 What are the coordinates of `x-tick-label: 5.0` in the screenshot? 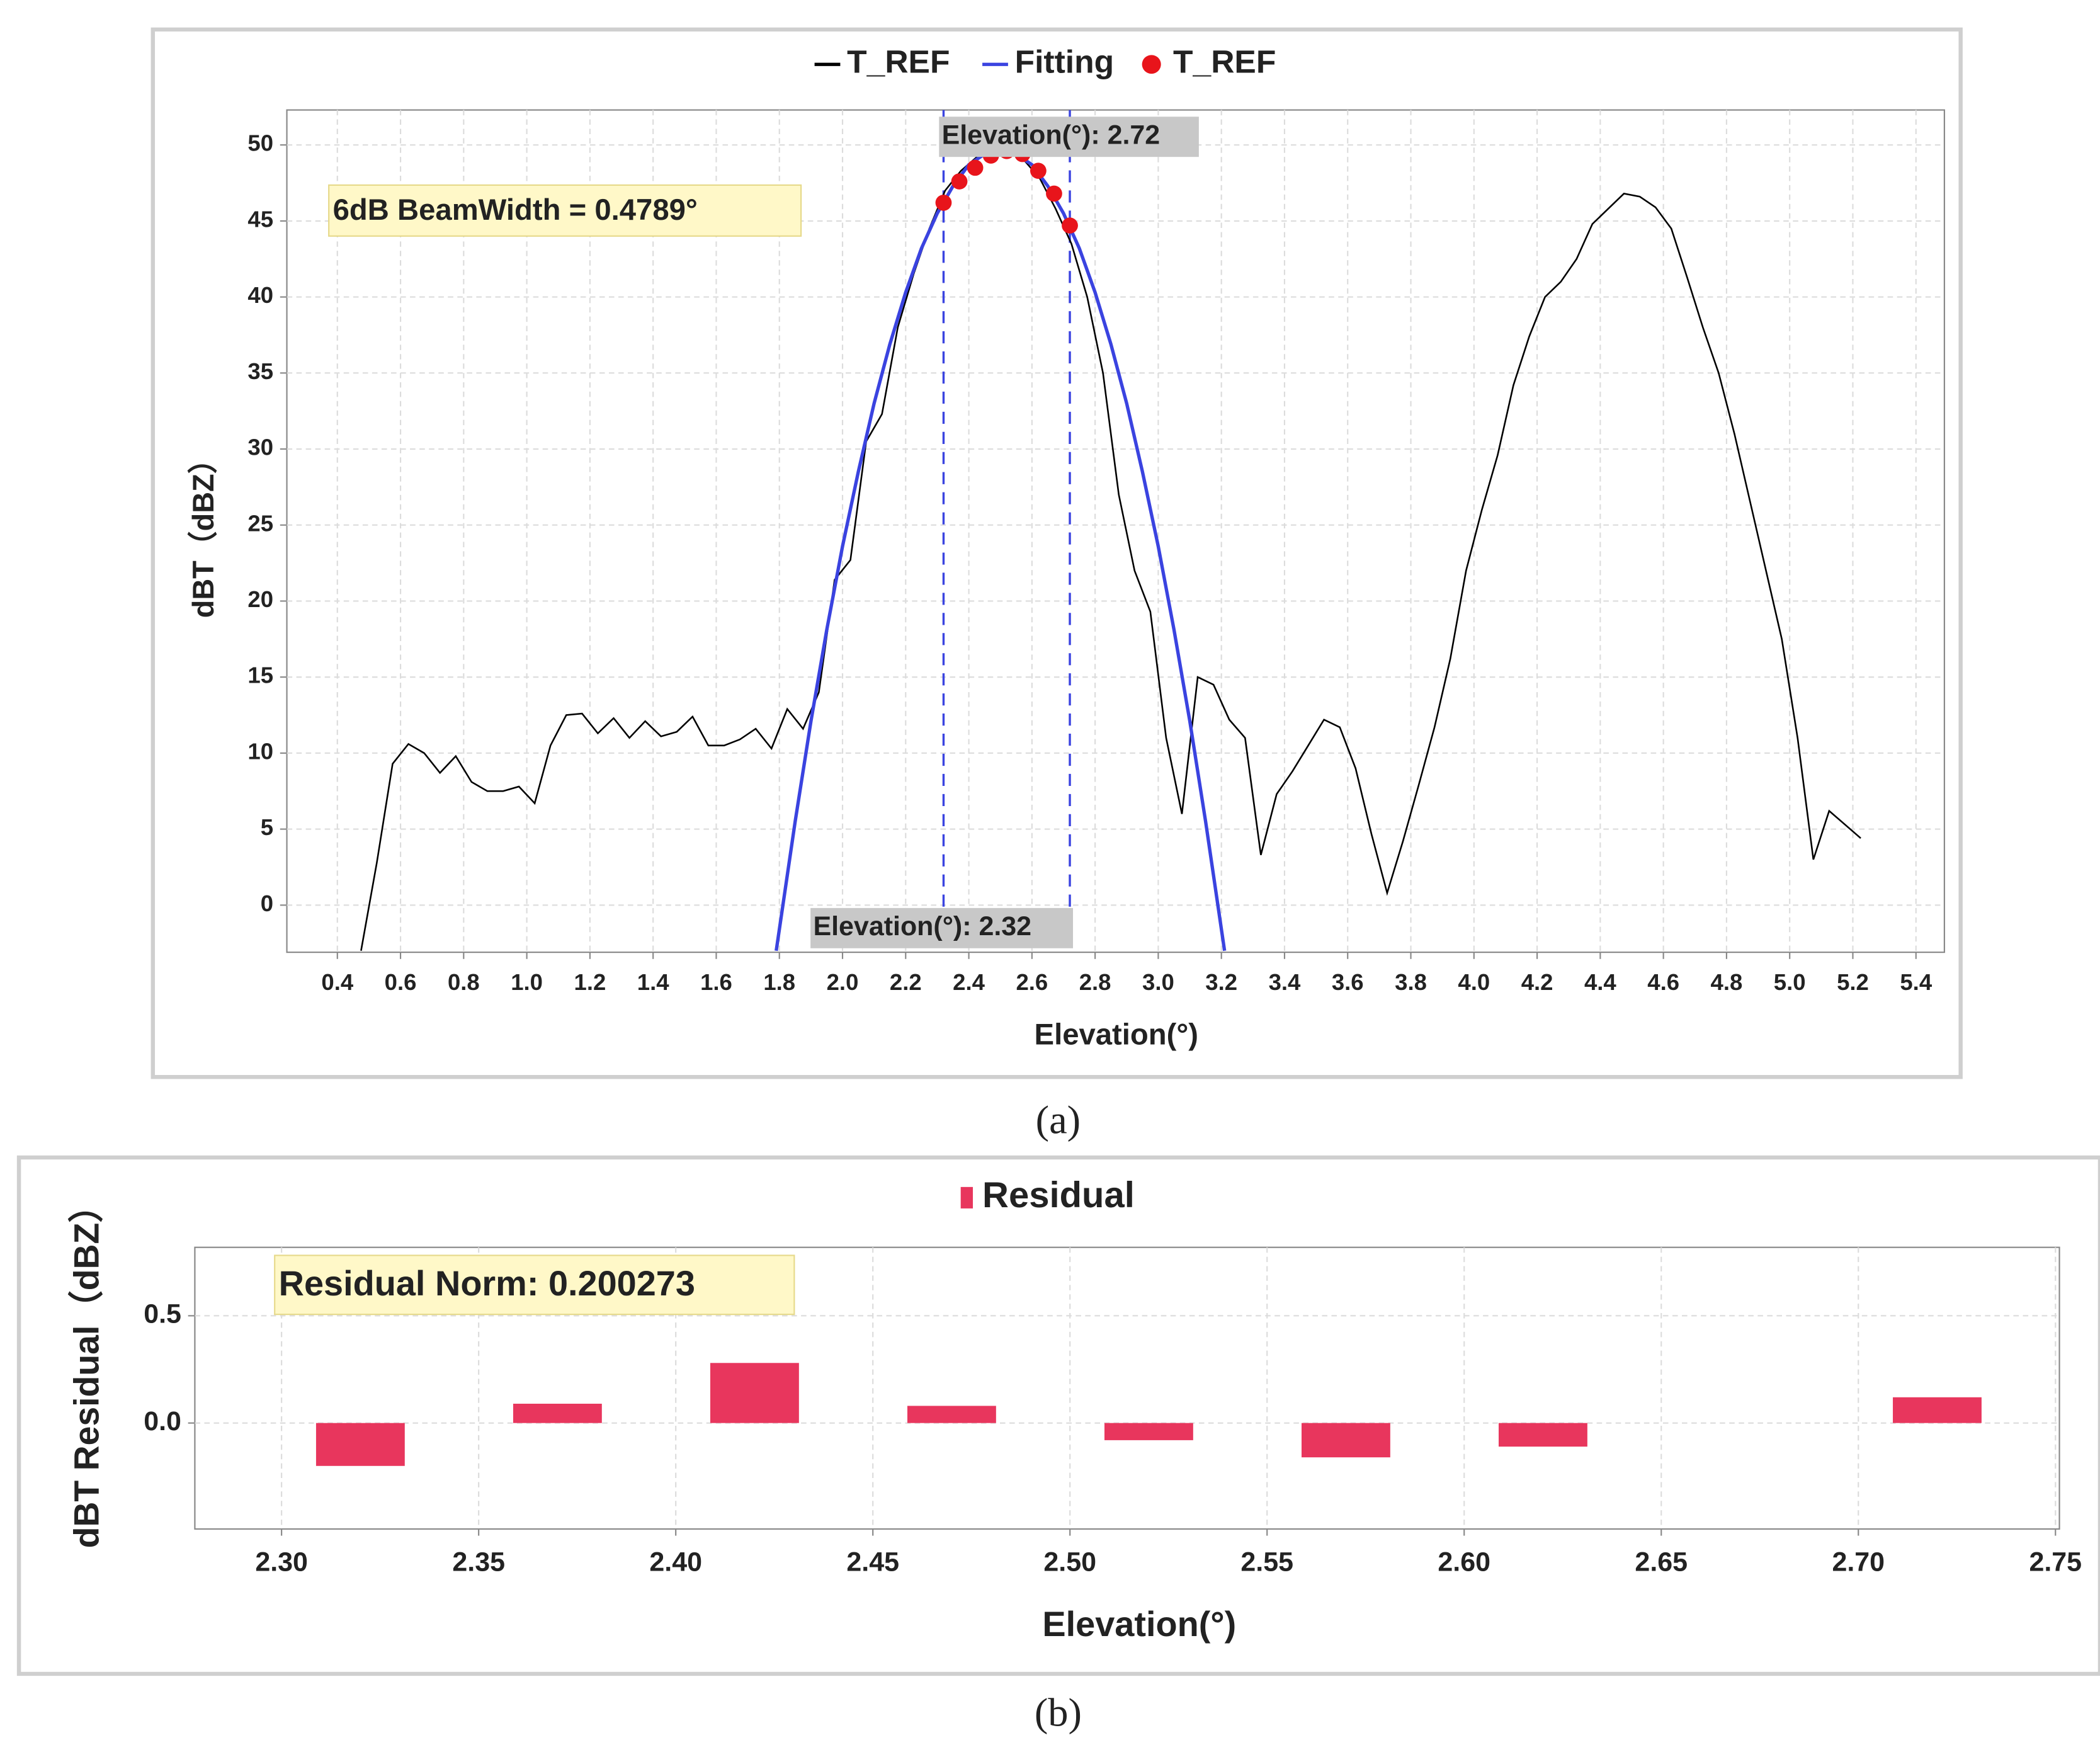 It's located at (1790, 982).